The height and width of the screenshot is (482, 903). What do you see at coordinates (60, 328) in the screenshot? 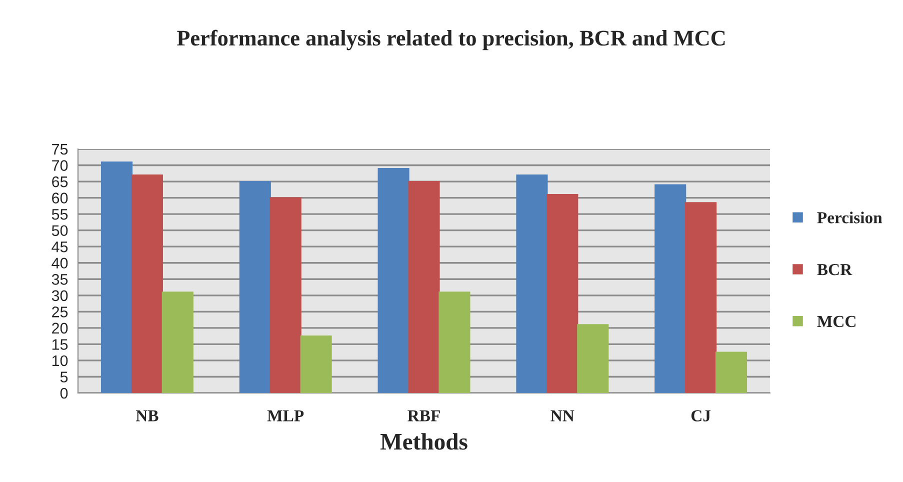
I see `y-tick-label: 20` at bounding box center [60, 328].